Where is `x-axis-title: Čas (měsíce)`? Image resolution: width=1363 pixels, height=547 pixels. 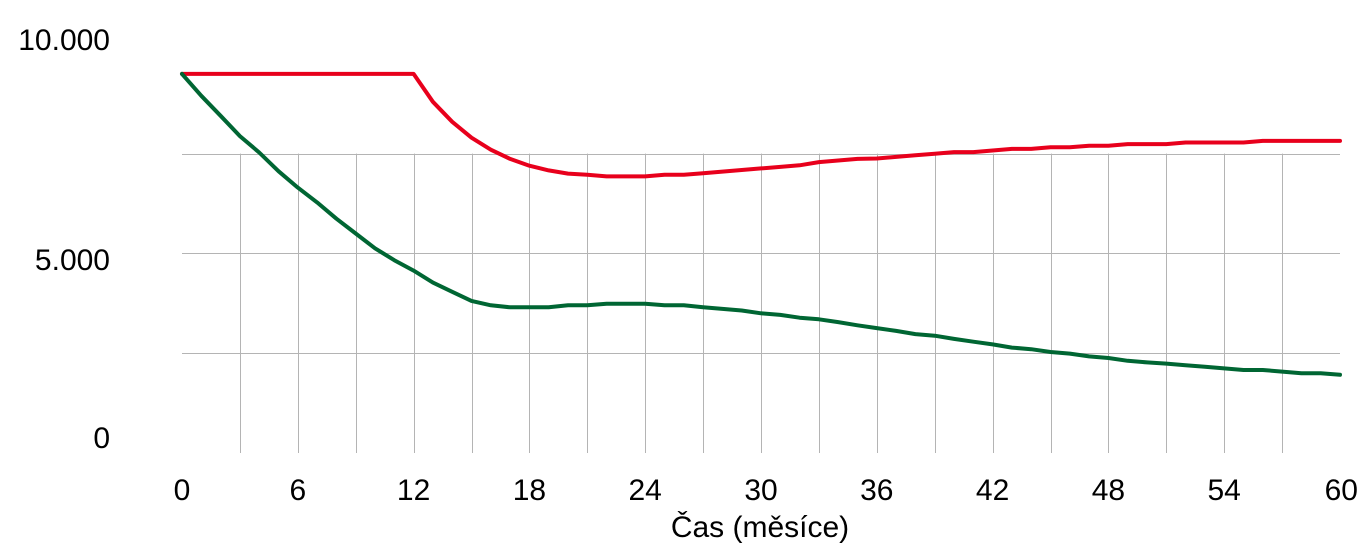 x-axis-title: Čas (měsíce) is located at coordinates (760, 527).